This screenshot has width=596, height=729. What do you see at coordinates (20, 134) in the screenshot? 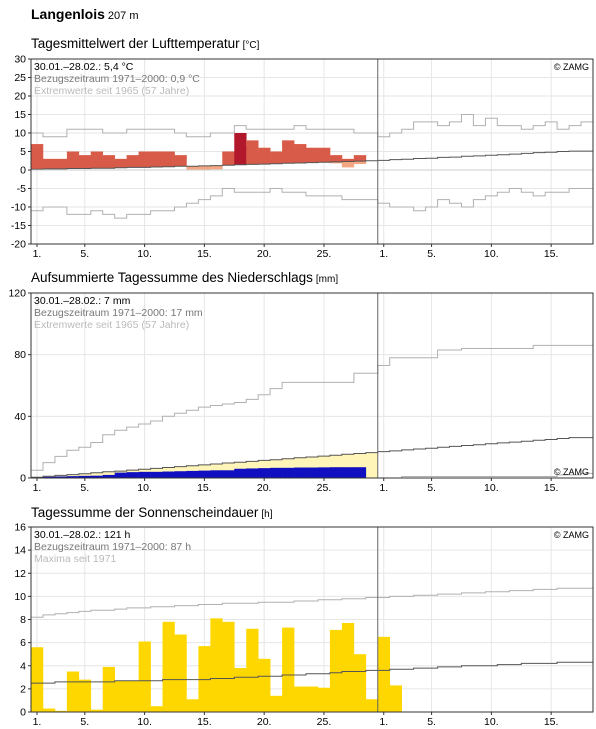
I see `temperature-ytick-label: 10` at bounding box center [20, 134].